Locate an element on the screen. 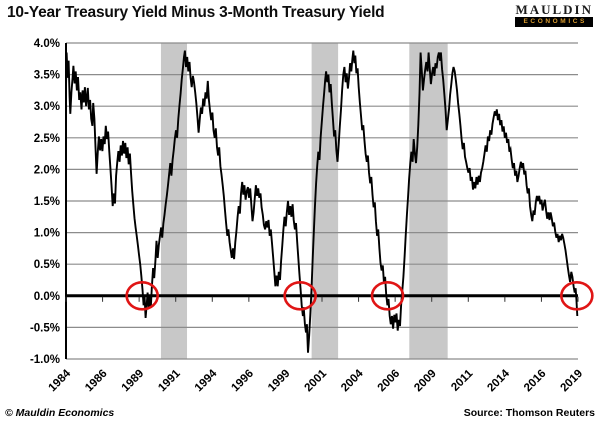  logo-wordmark-economics: ECONOMICS is located at coordinates (554, 22).